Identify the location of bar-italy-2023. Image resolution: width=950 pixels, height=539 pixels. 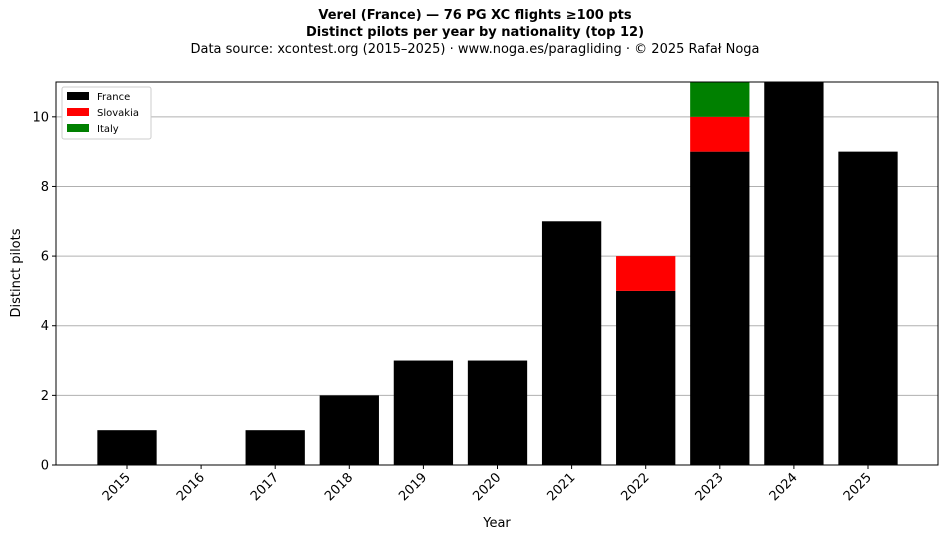
(720, 99).